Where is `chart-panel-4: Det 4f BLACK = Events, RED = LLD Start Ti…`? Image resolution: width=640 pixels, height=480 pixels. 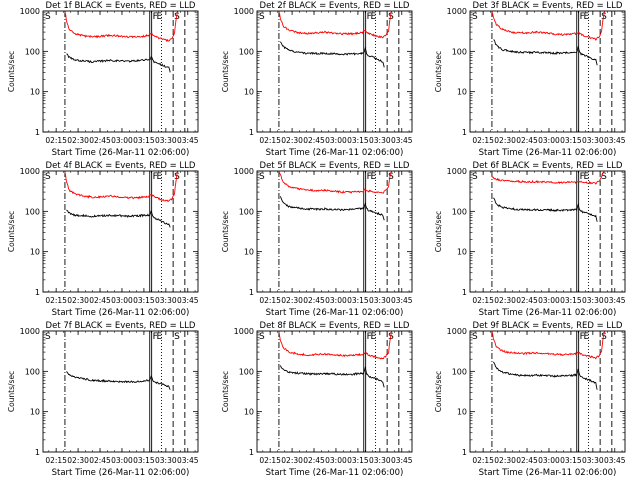
chart-panel-4: Det 4f BLACK = Events, RED = LLD Start Ti… is located at coordinates (103, 239).